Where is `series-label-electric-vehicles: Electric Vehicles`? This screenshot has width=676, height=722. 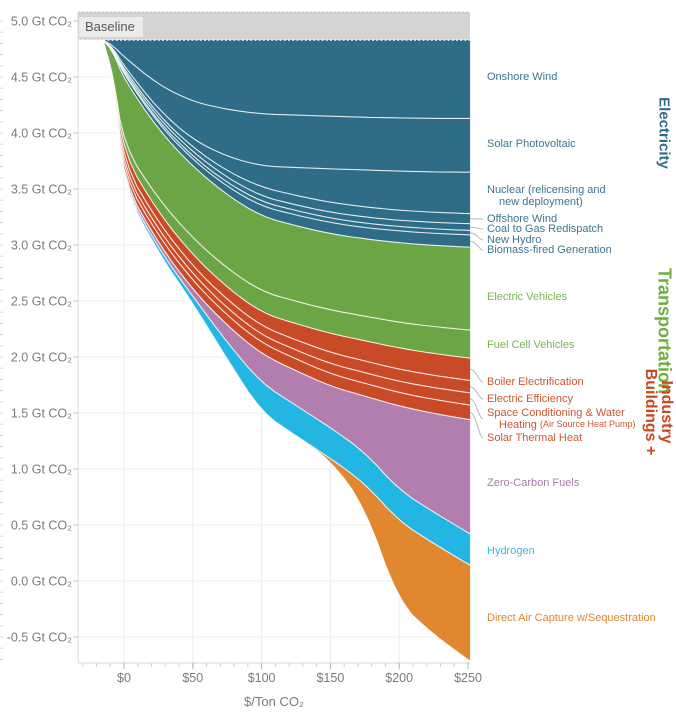 series-label-electric-vehicles: Electric Vehicles is located at coordinates (527, 297).